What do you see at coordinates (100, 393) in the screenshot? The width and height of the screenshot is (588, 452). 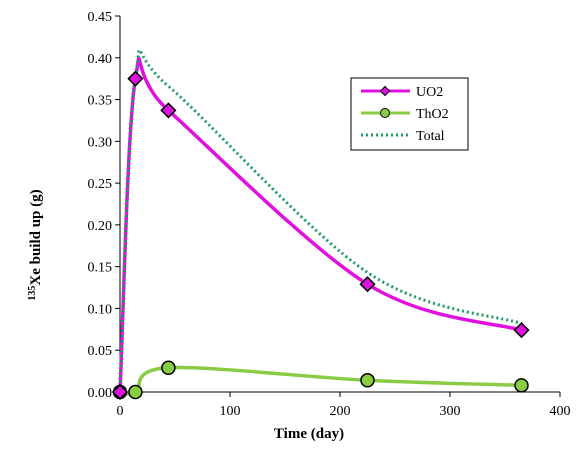 I see `y-tick-label: 0.00` at bounding box center [100, 393].